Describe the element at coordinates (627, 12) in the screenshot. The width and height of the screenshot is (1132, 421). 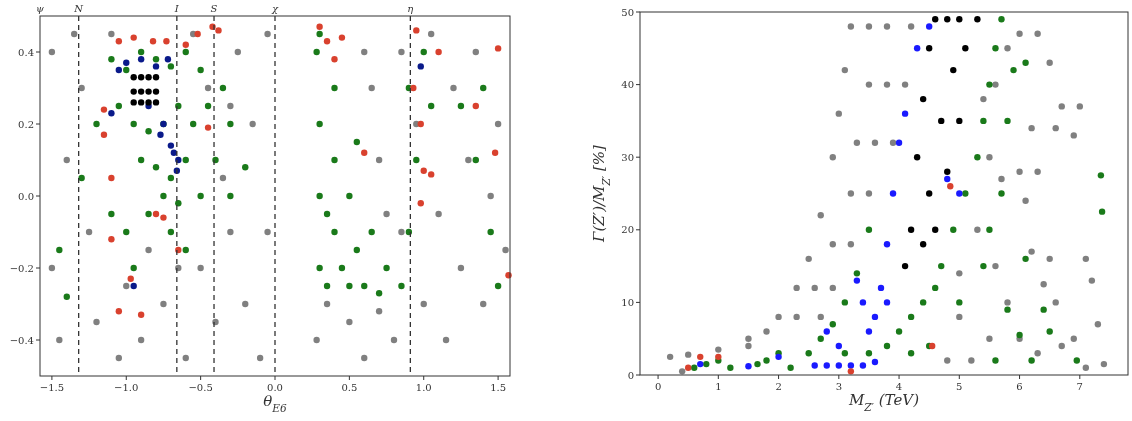
I see `y-tick-label: 50` at that location.